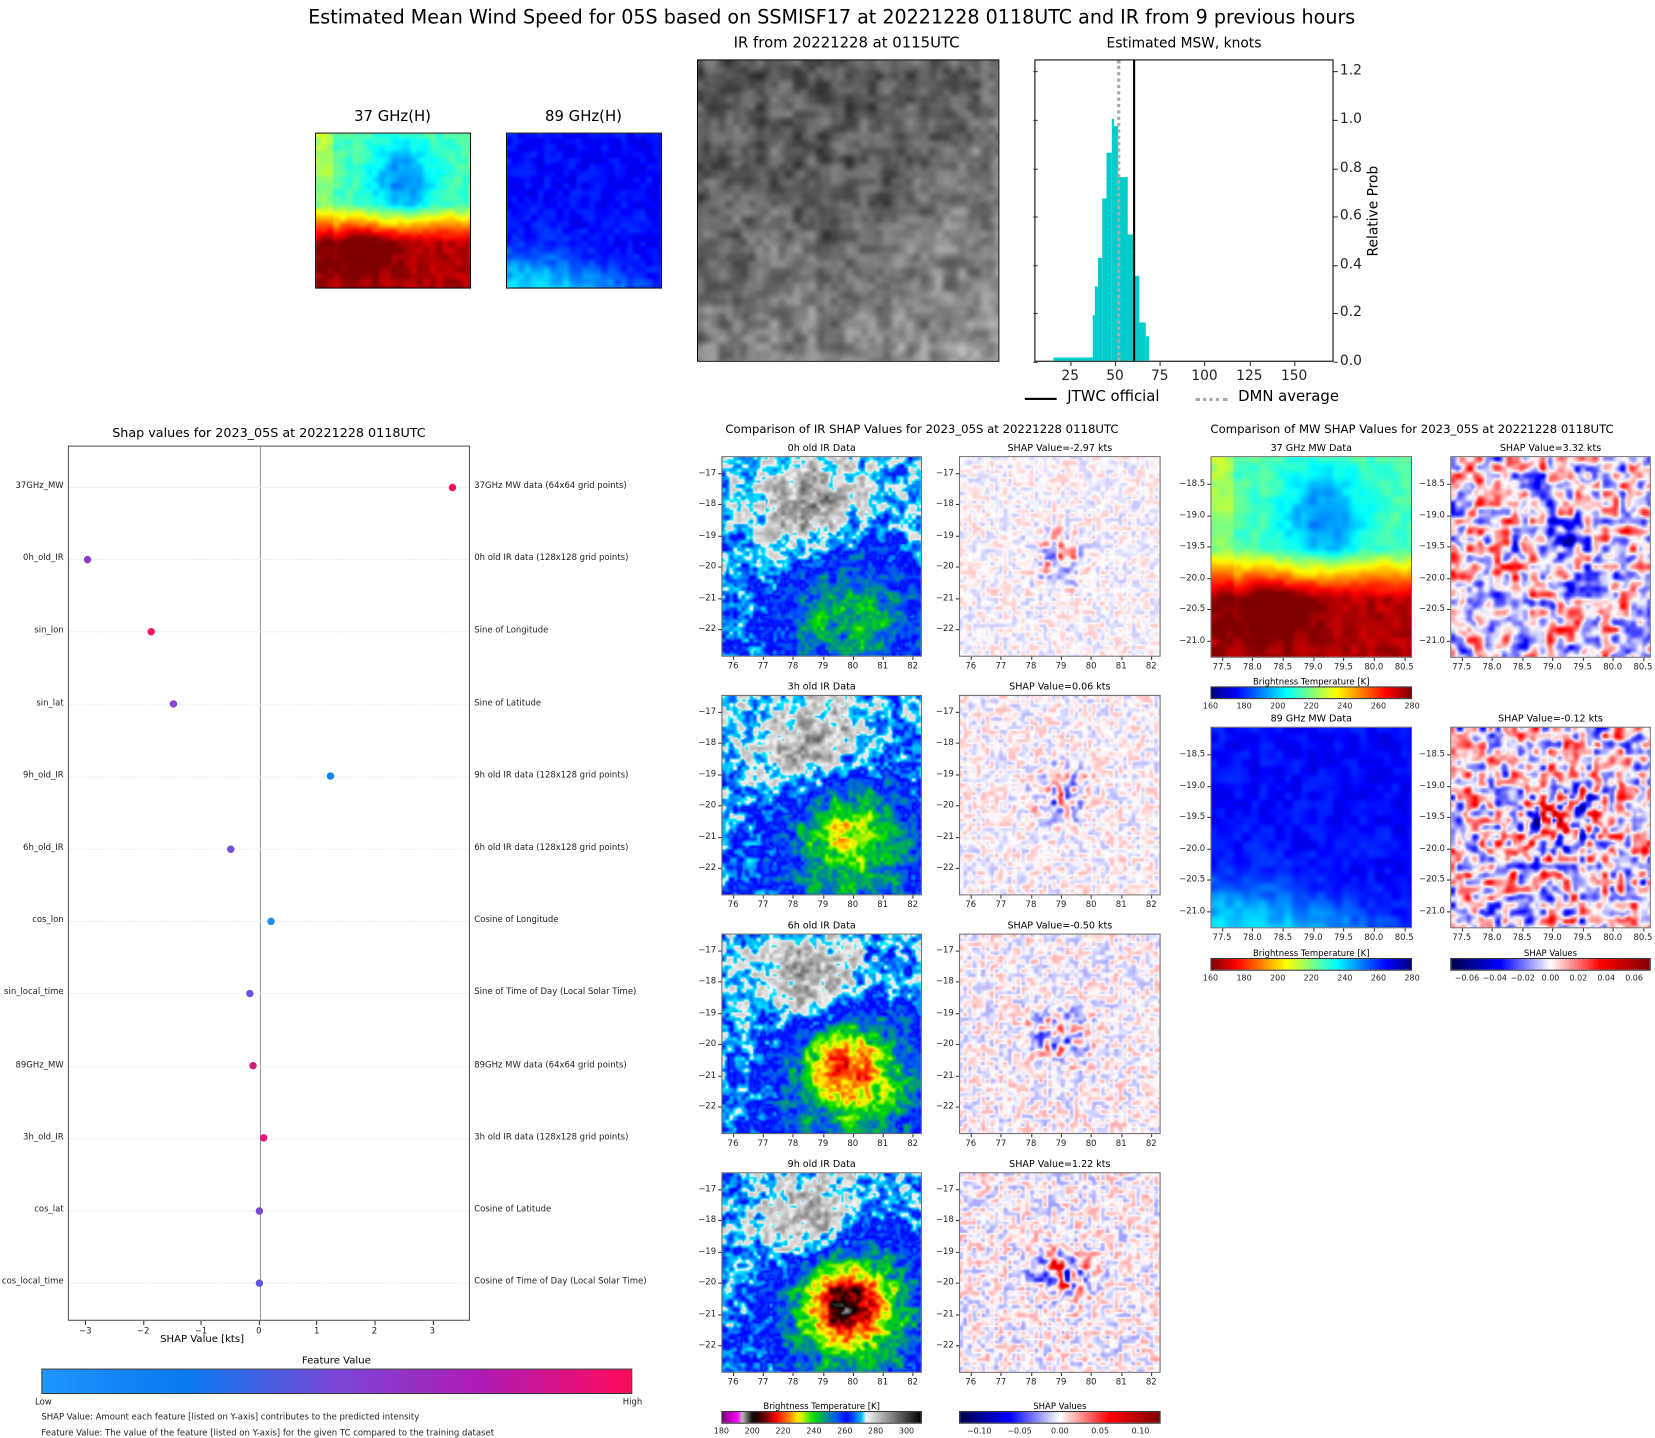 The image size is (1655, 1438). I want to click on colorbar-tick-label: 0.00, so click(1550, 977).